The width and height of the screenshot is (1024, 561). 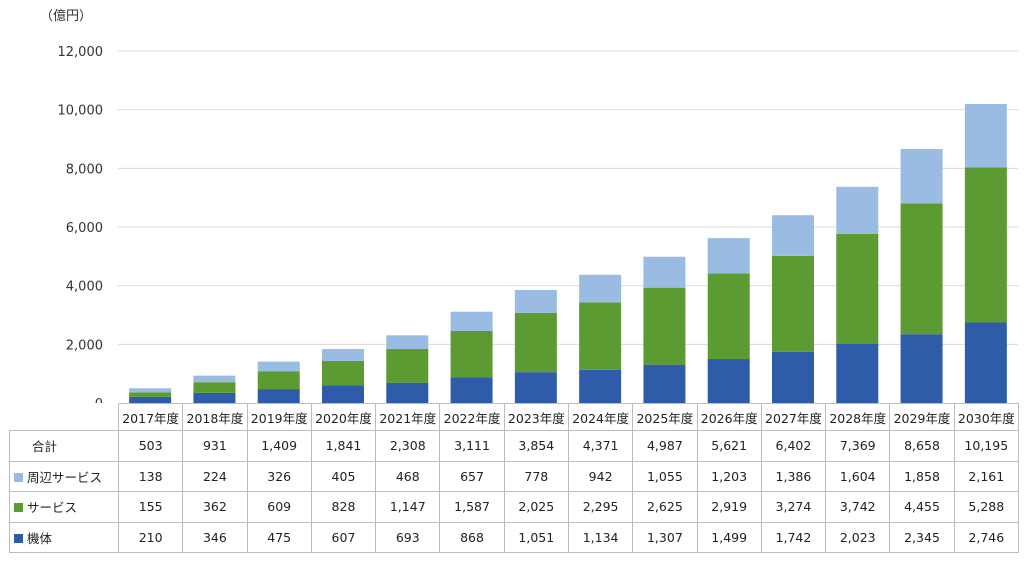 I want to click on table-cell-total: 7,369, so click(x=858, y=446).